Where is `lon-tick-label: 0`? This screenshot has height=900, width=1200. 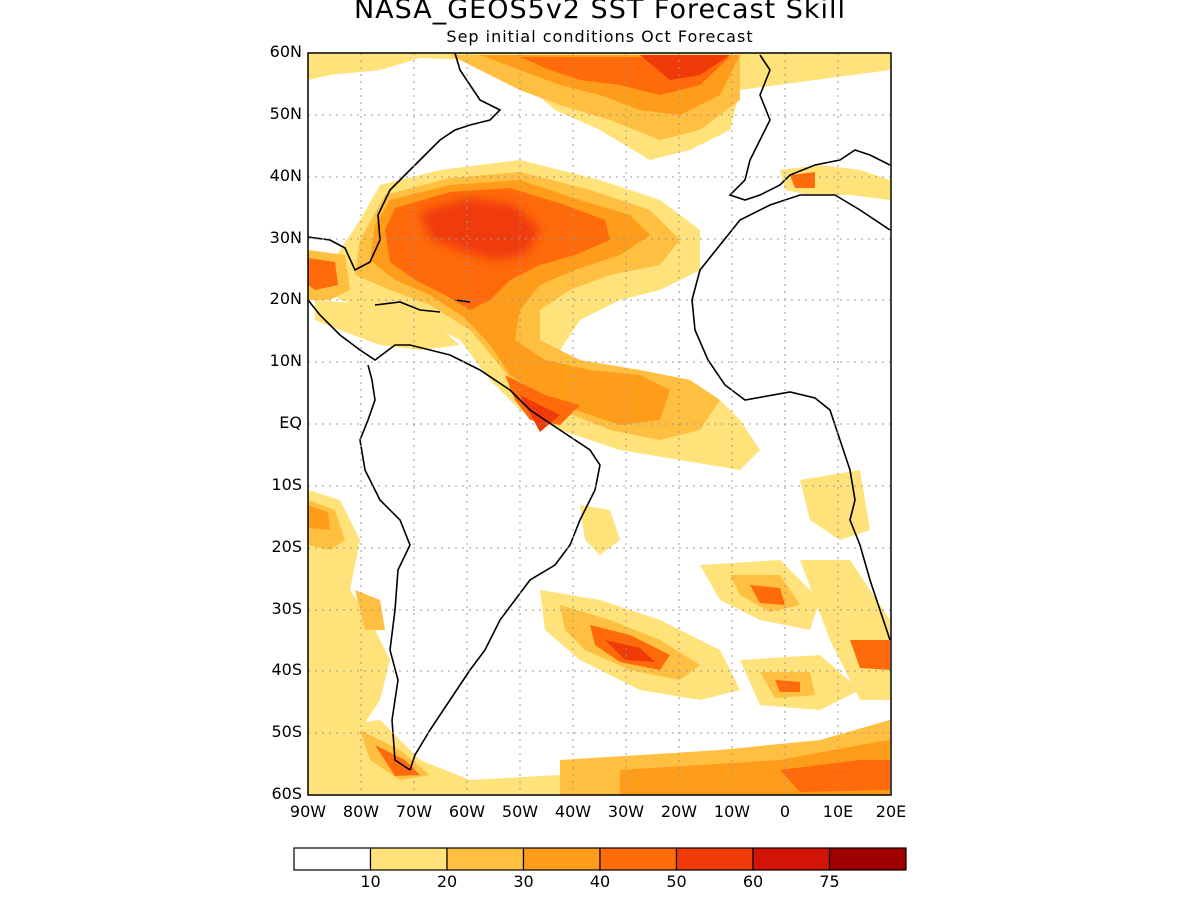
lon-tick-label: 0 is located at coordinates (785, 811).